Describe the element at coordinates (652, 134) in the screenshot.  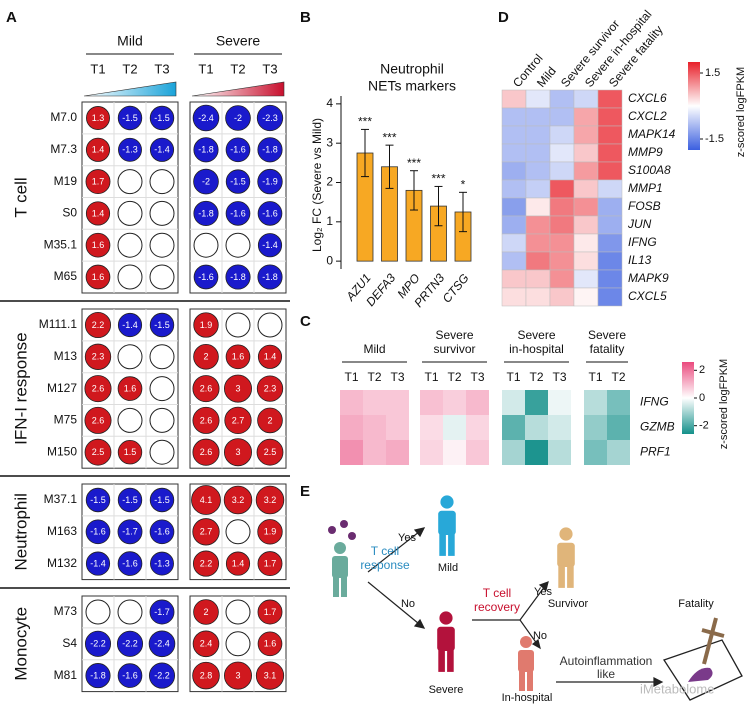
I see `row-label: MAPK14` at that location.